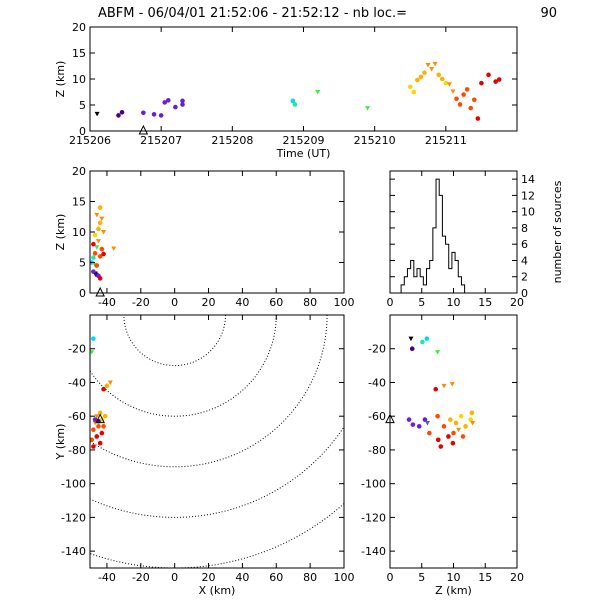  I want to click on histogram-bin, so click(450, 281).